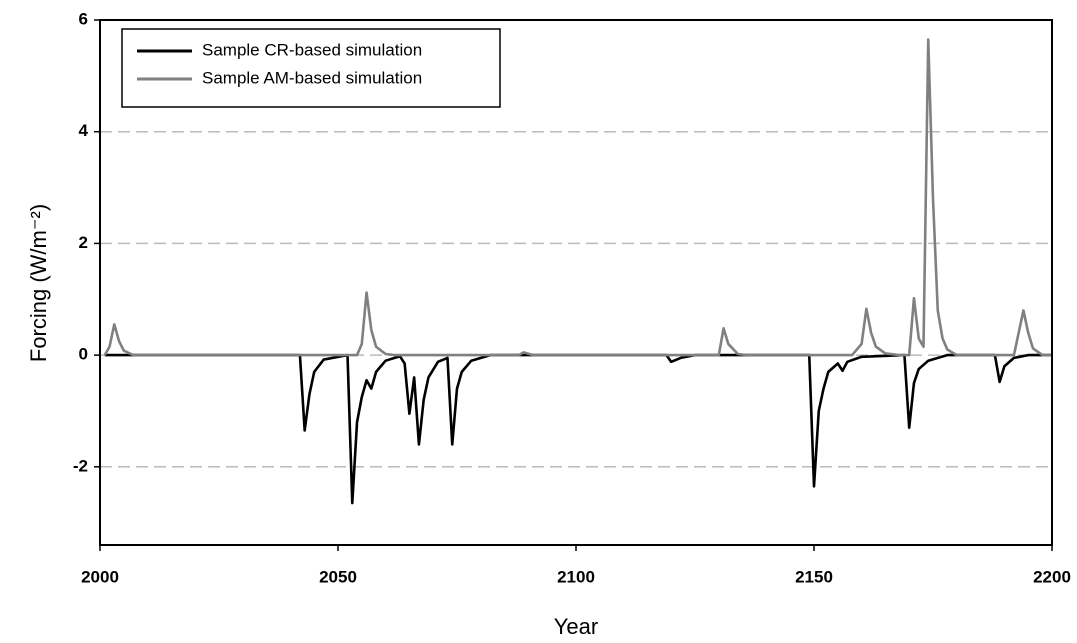 This screenshot has height=643, width=1077. I want to click on x-axis-label: Year, so click(576, 626).